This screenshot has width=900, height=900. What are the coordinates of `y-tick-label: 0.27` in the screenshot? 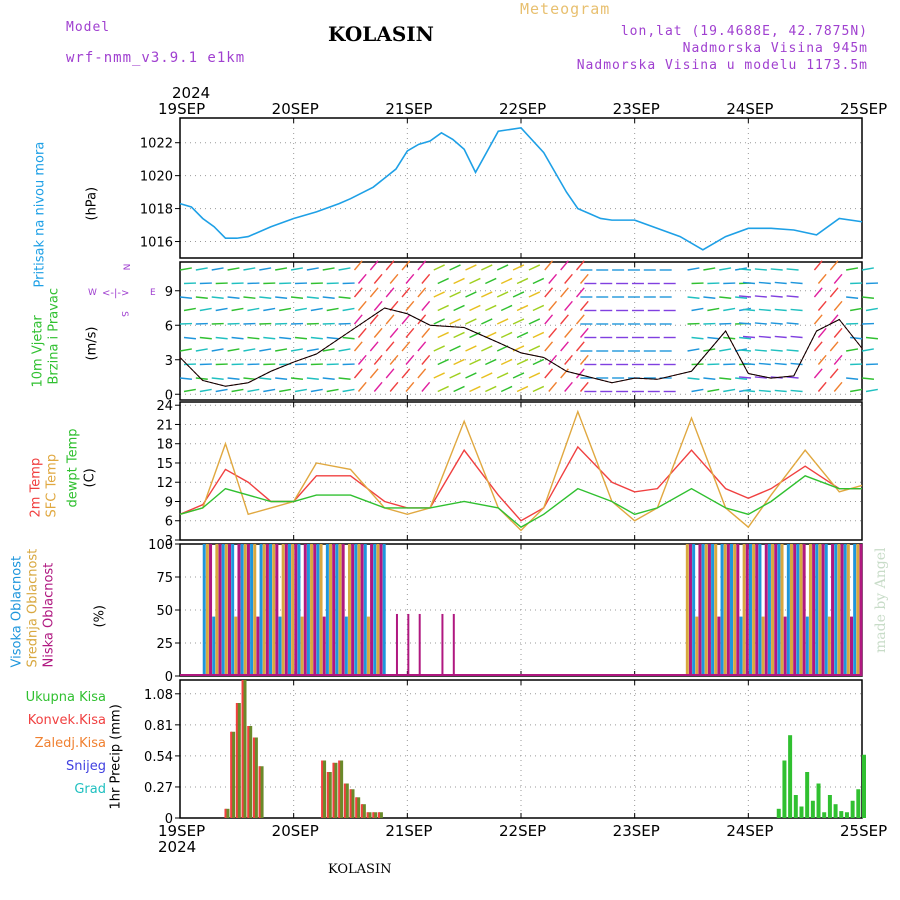 It's located at (158, 788).